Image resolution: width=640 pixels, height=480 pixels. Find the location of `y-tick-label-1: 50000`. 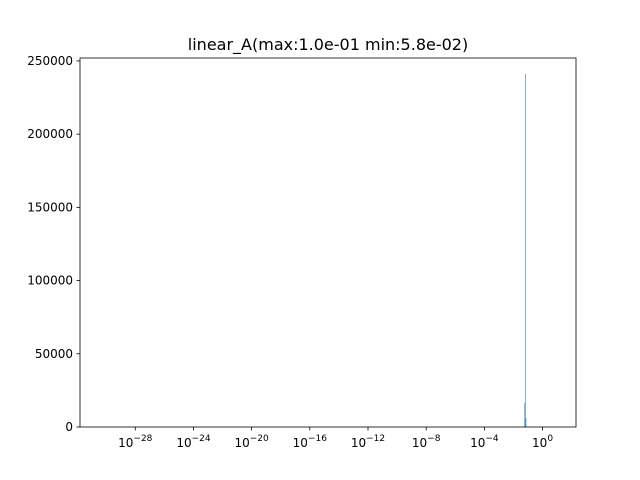

y-tick-label-1: 50000 is located at coordinates (54, 354).